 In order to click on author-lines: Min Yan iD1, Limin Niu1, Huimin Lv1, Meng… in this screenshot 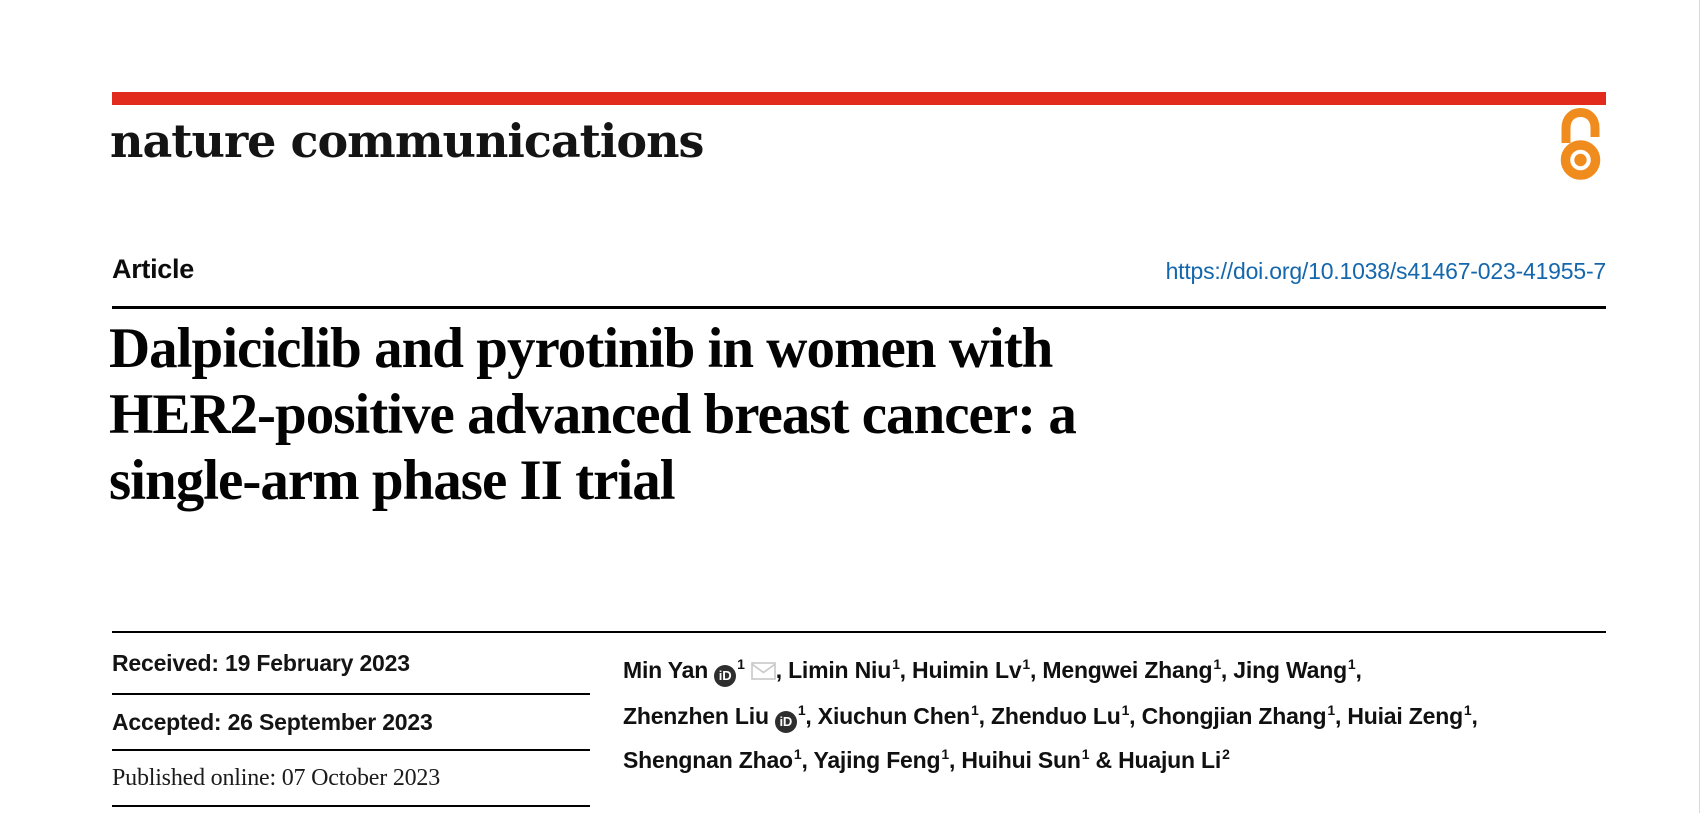, I will do `click(1114, 720)`.